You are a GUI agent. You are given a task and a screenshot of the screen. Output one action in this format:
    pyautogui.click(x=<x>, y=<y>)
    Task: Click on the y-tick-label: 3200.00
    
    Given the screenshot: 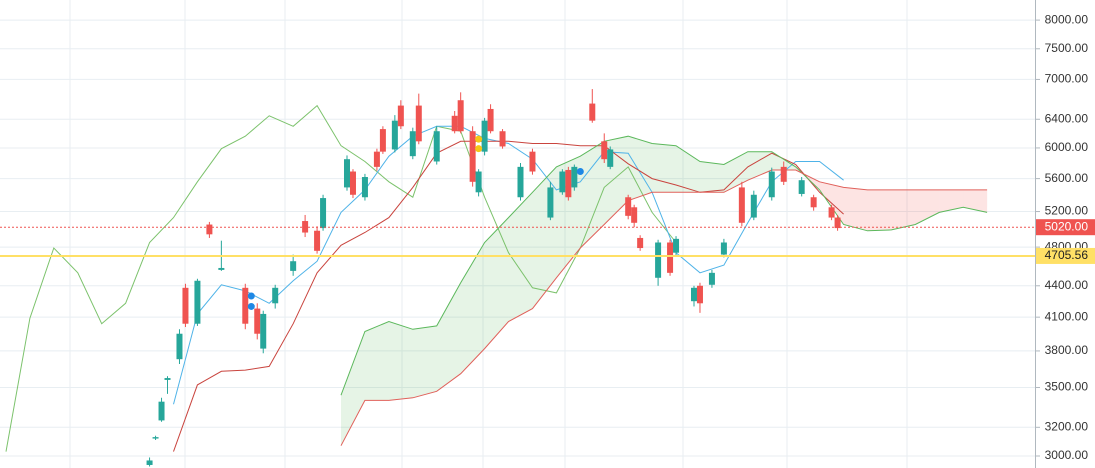 What is the action you would take?
    pyautogui.click(x=1067, y=426)
    